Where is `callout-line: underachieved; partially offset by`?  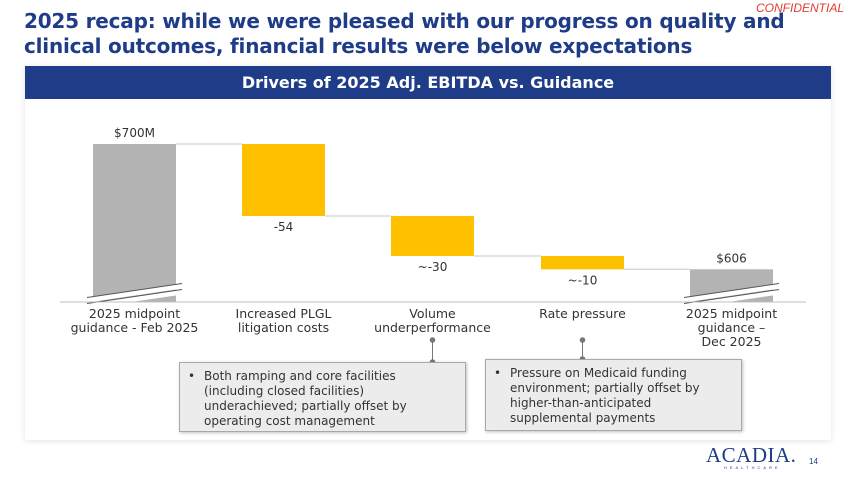 callout-line: underachieved; partially offset by is located at coordinates (305, 406).